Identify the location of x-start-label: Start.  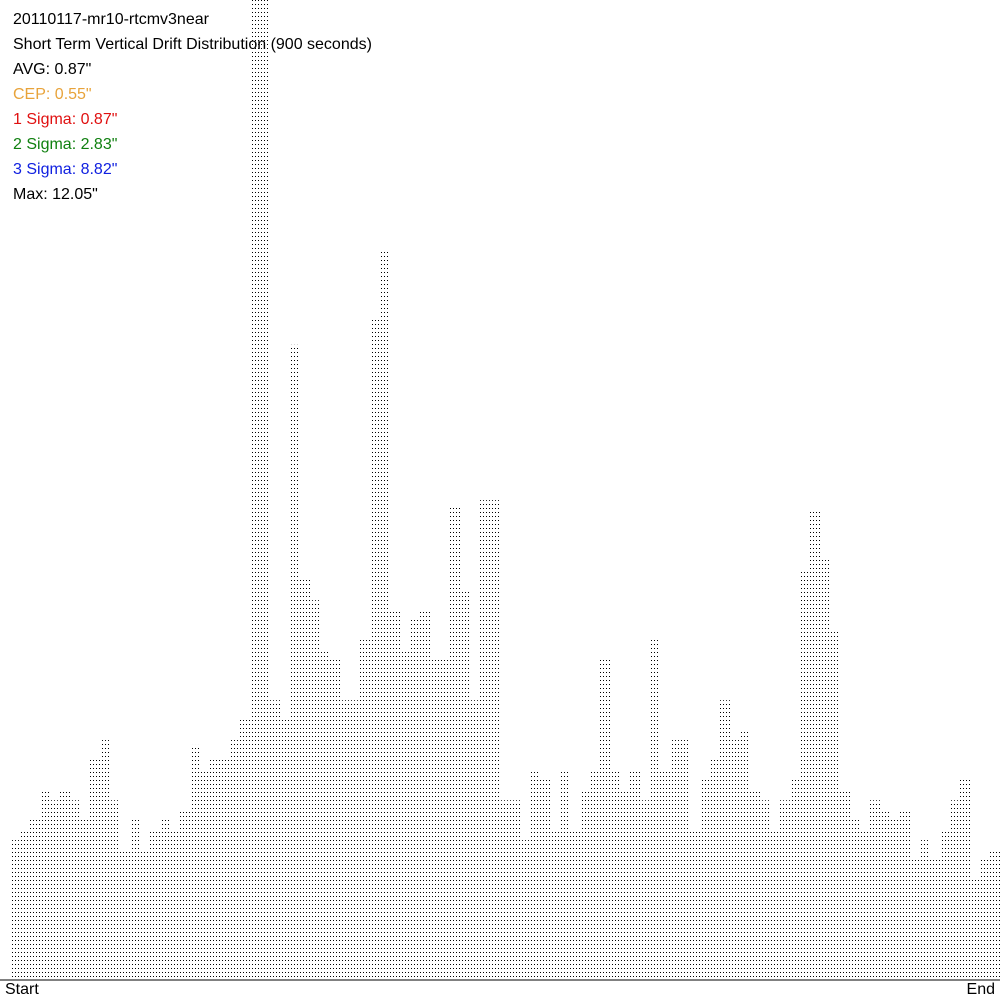
(22, 989).